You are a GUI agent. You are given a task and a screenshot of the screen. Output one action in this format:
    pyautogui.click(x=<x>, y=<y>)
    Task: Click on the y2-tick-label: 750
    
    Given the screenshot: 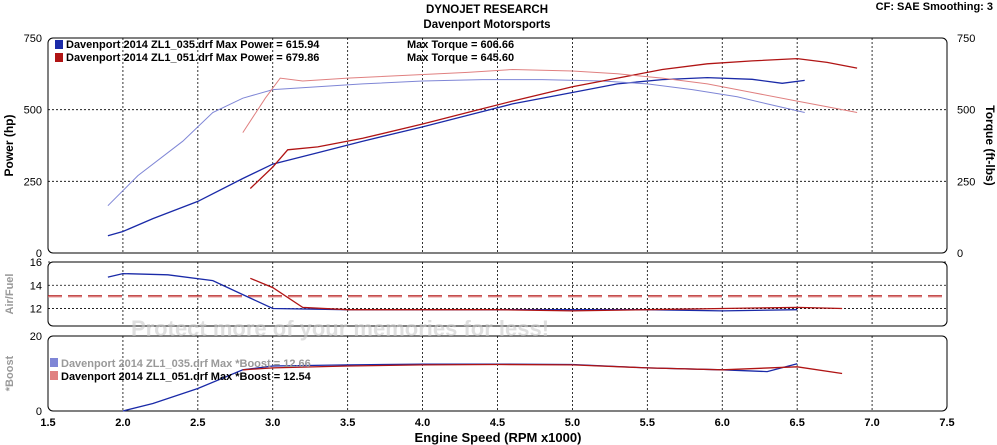 What is the action you would take?
    pyautogui.click(x=966, y=39)
    